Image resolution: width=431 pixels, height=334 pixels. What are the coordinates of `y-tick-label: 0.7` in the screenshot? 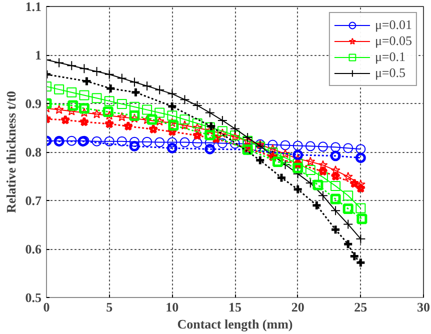 It's located at (33, 200).